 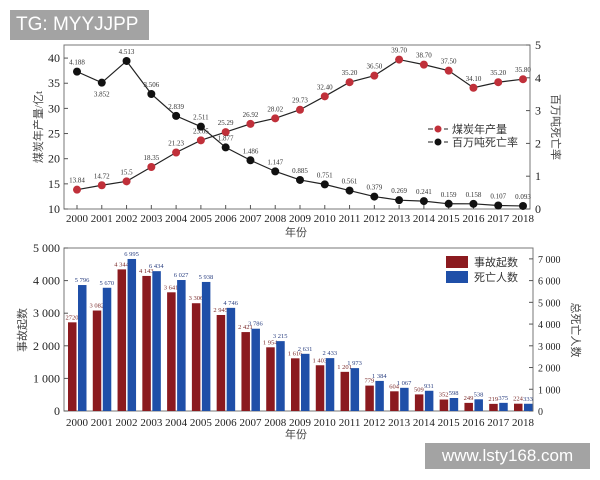 What do you see at coordinates (245, 327) in the screenshot?
I see `data-label: 2 421` at bounding box center [245, 327].